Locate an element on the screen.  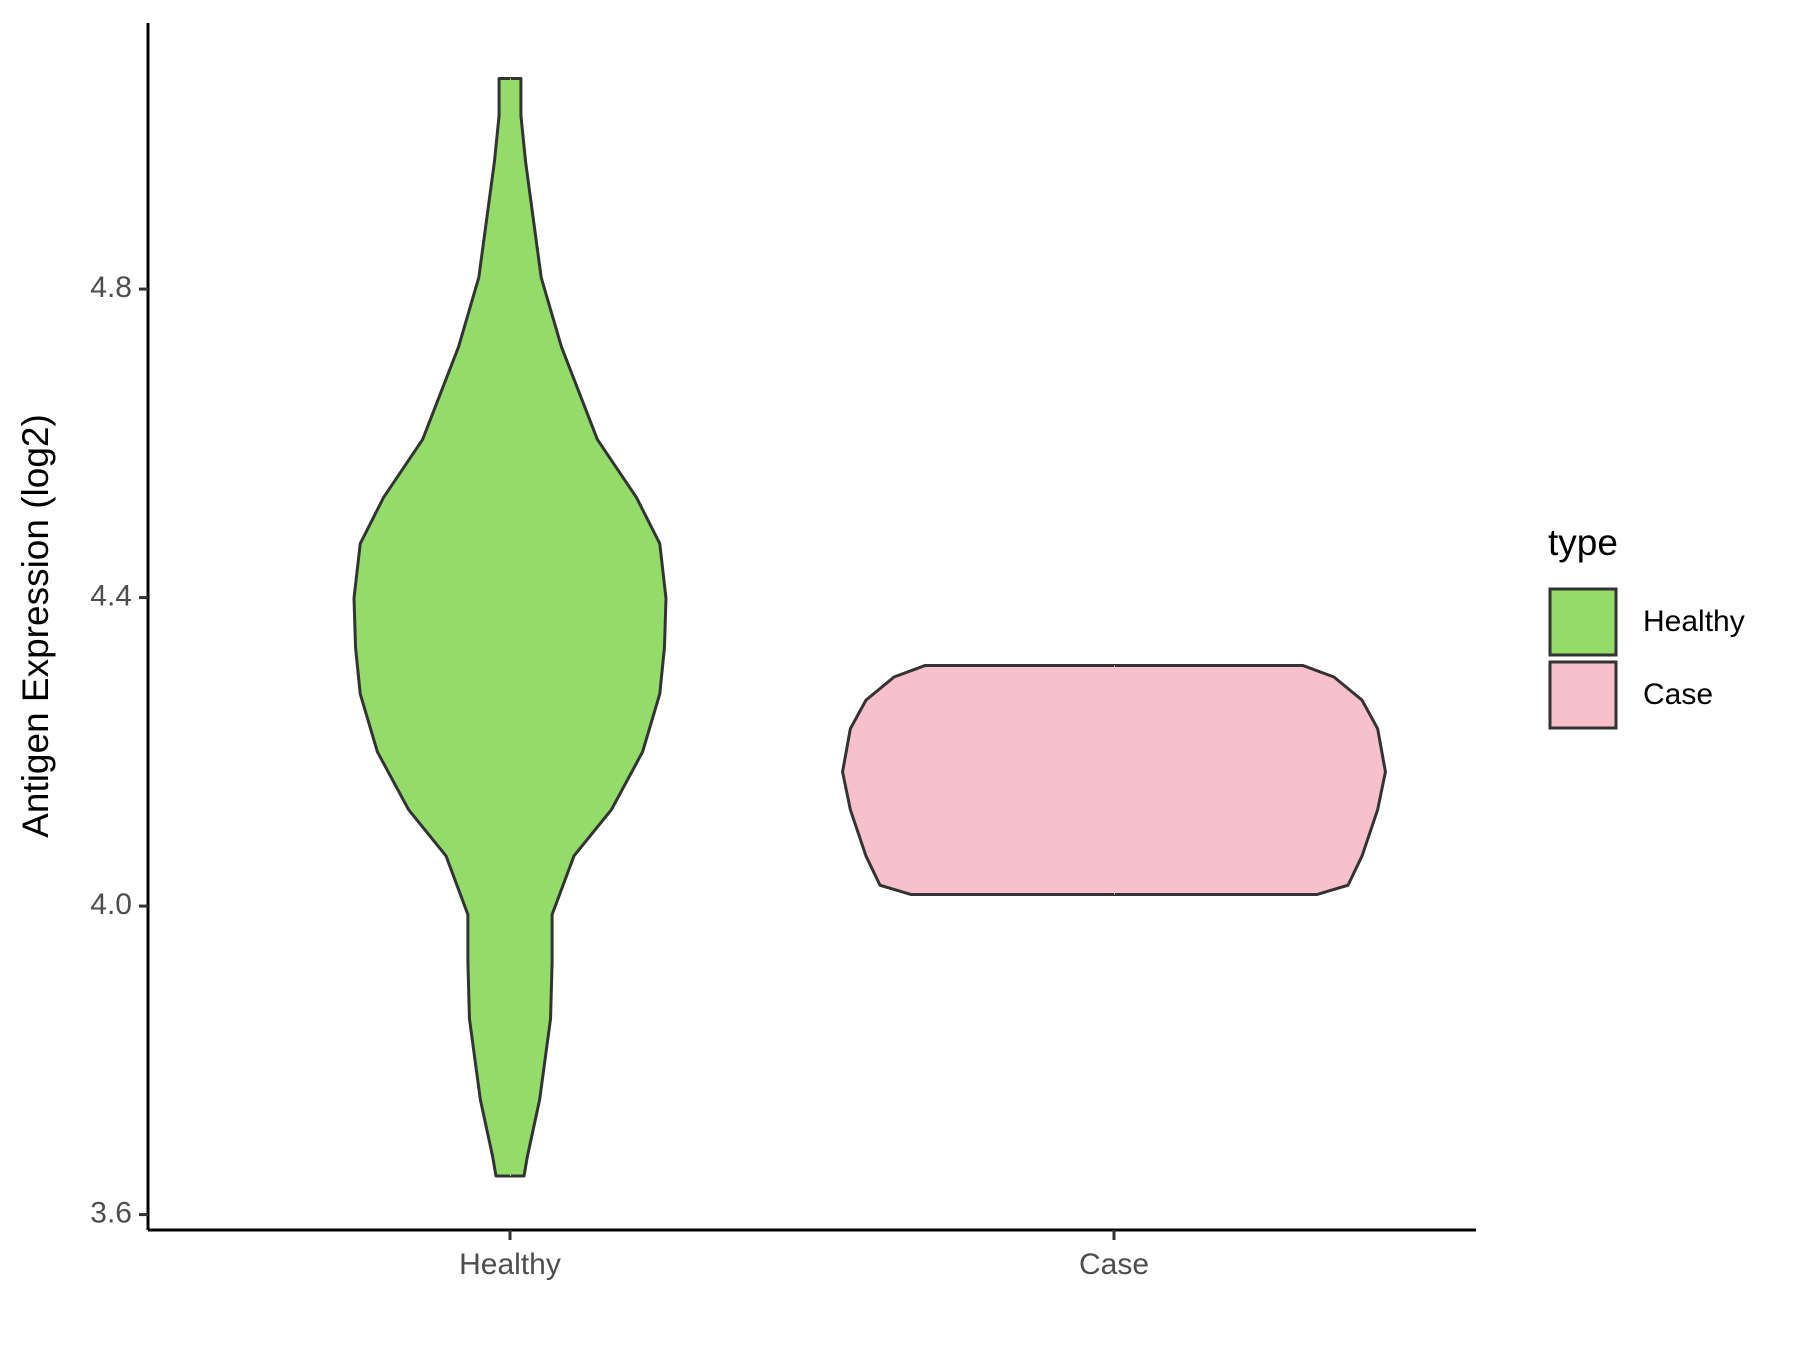
legend-label: Healthy is located at coordinates (1694, 621).